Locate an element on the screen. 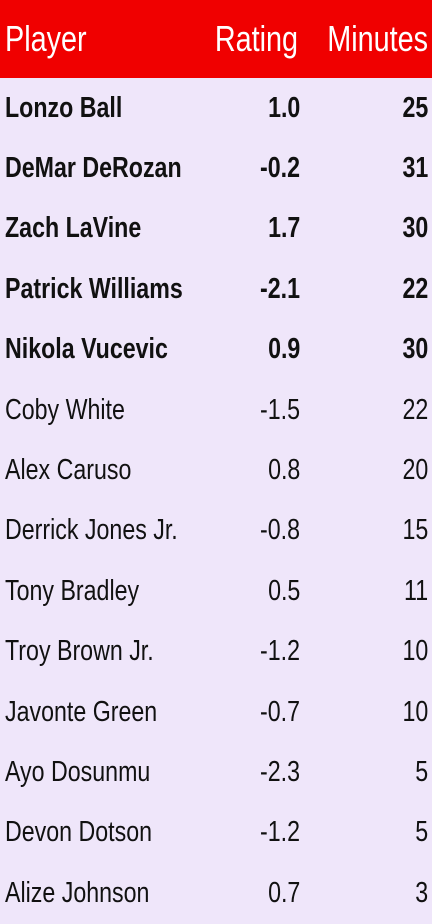 The height and width of the screenshot is (924, 432). table-row: Alize Johnson 0.7 3 is located at coordinates (216, 893).